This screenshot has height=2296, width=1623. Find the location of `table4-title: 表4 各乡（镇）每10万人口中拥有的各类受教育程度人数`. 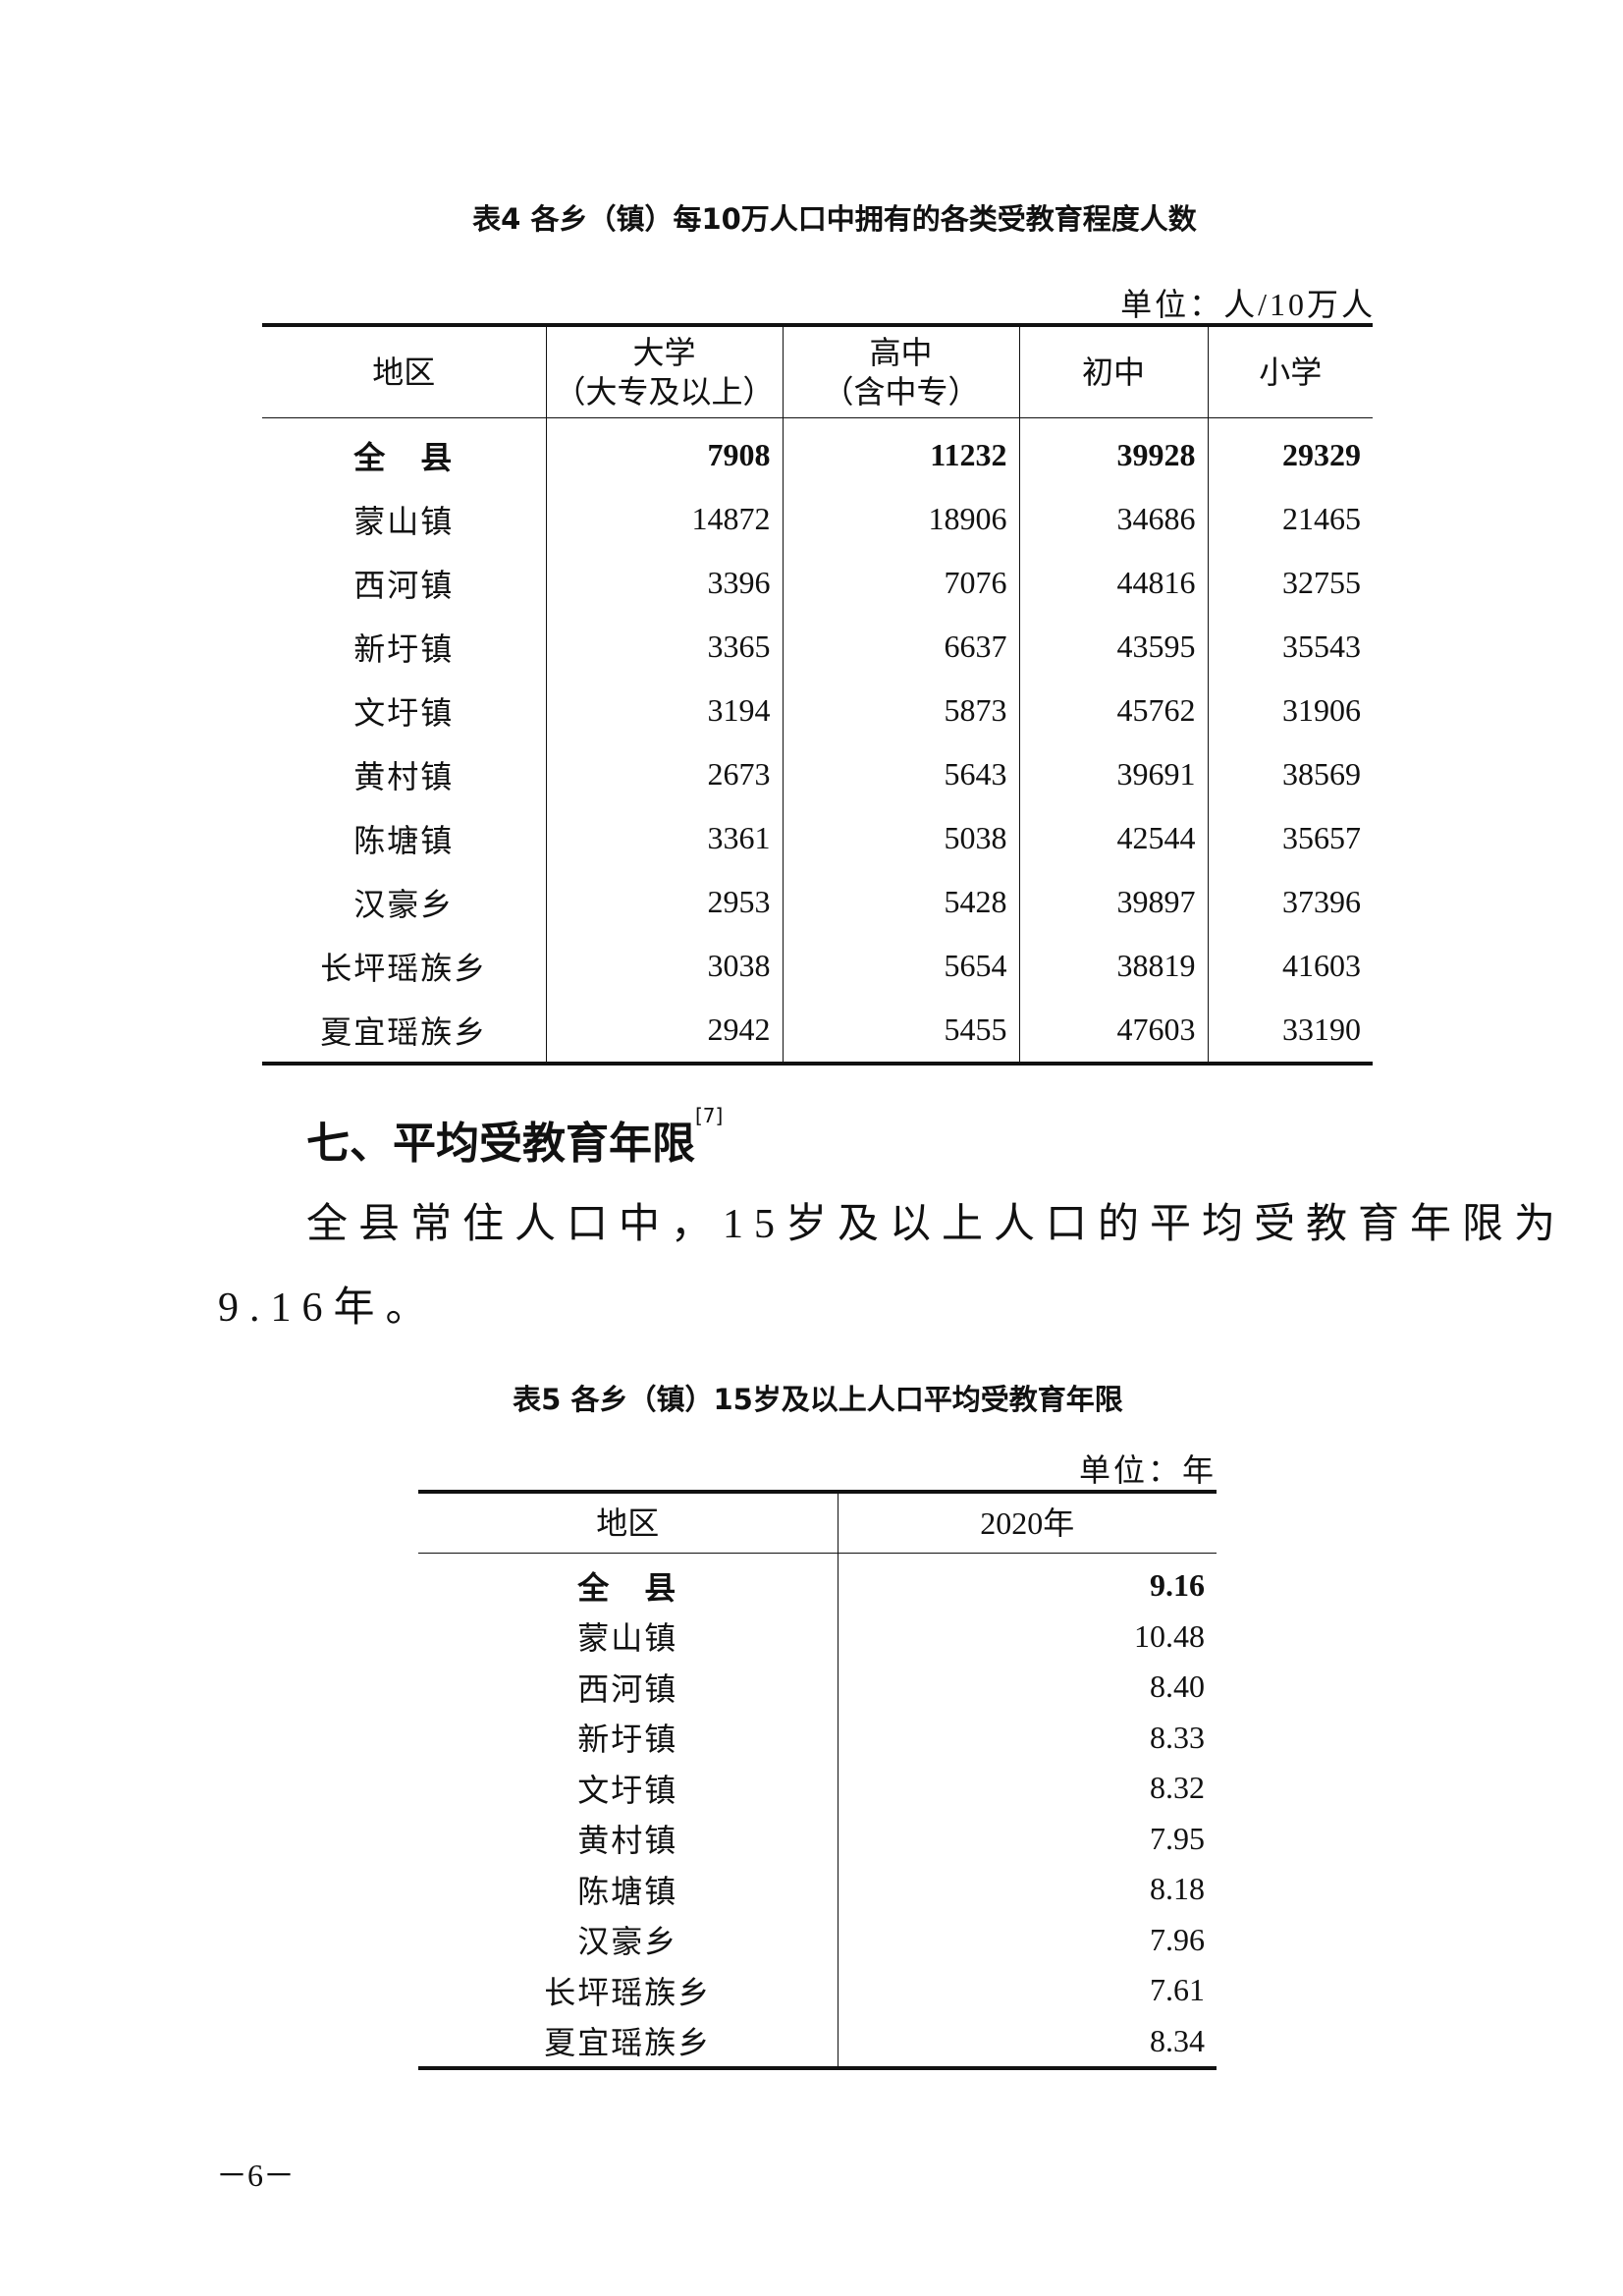

table4-title: 表4 各乡（镇）每10万人口中拥有的各类受教育程度人数 is located at coordinates (834, 219).